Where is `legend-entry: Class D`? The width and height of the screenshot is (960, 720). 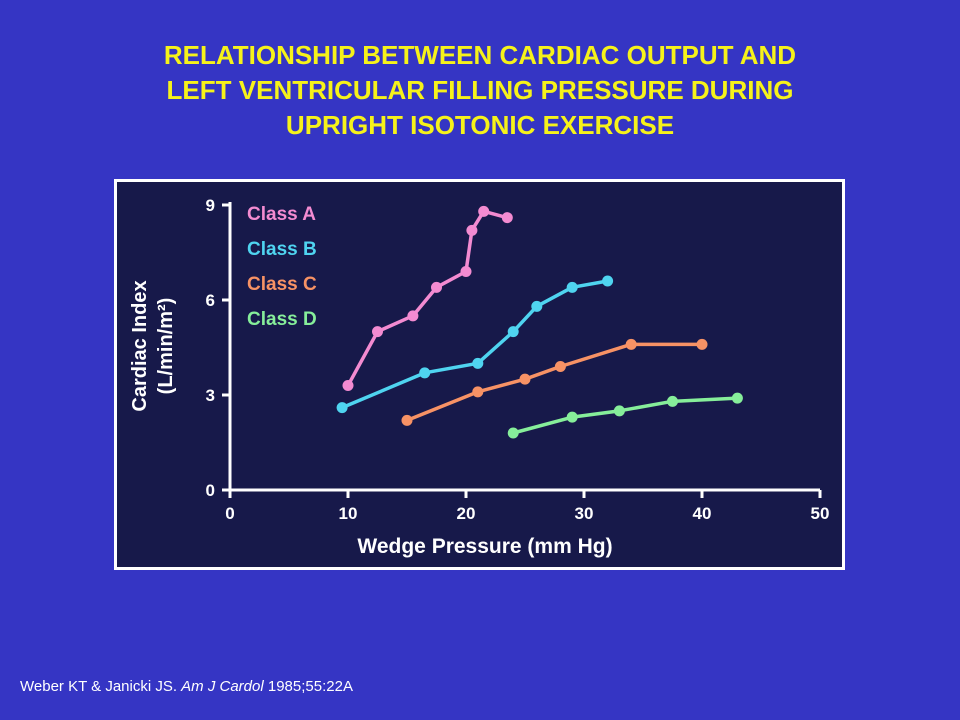 legend-entry: Class D is located at coordinates (282, 319).